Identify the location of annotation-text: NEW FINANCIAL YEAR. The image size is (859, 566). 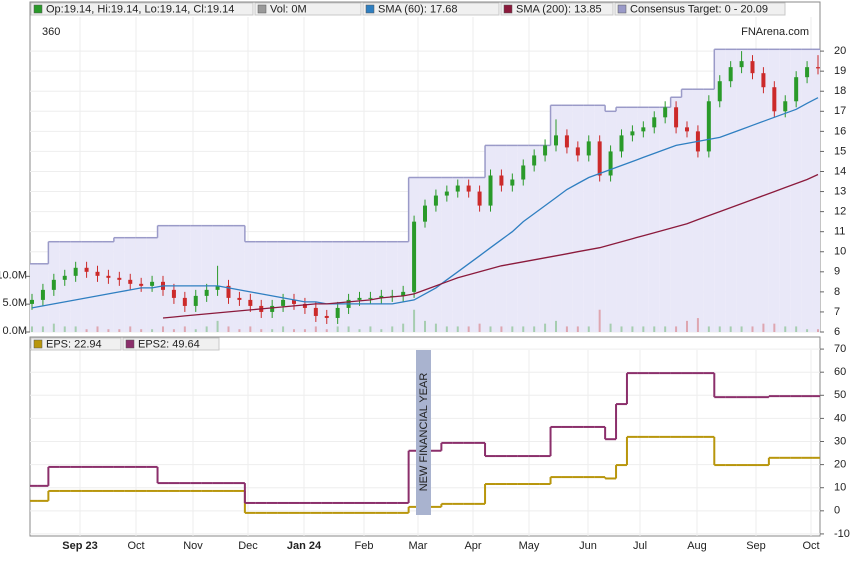
(424, 432).